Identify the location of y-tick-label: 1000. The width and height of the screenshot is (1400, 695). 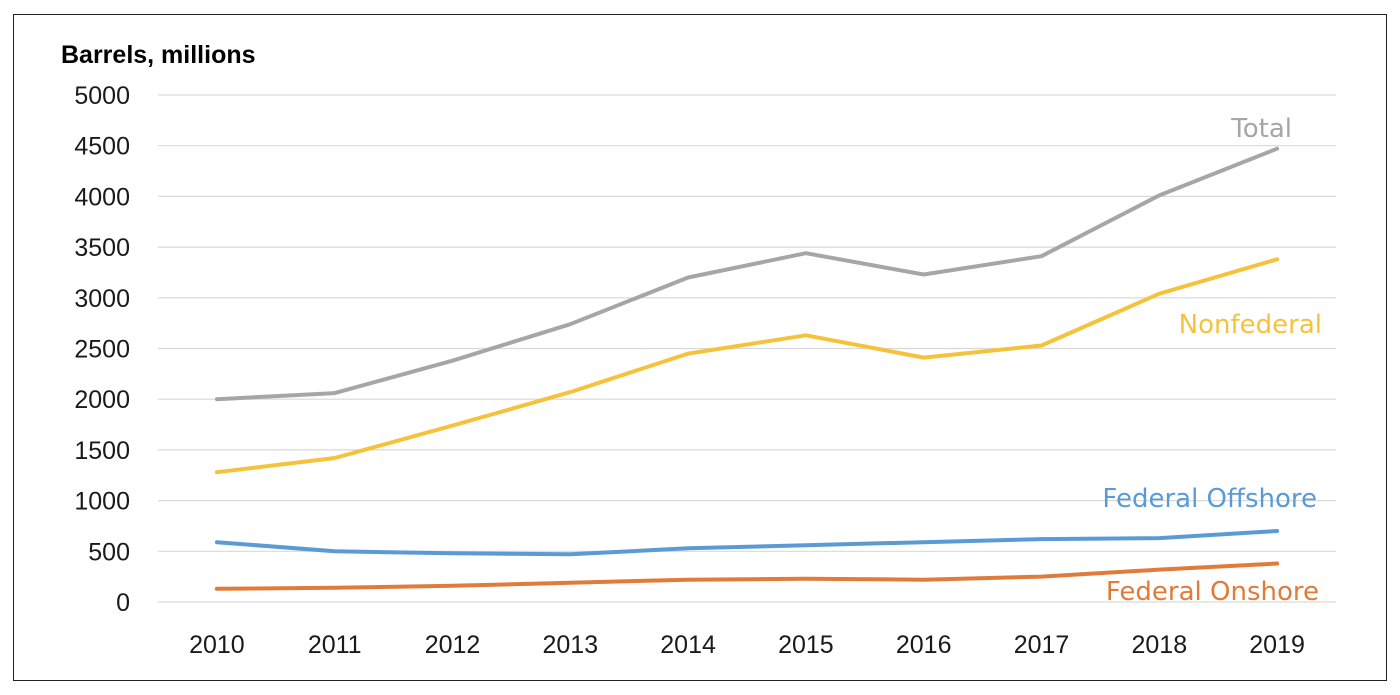
(102, 502).